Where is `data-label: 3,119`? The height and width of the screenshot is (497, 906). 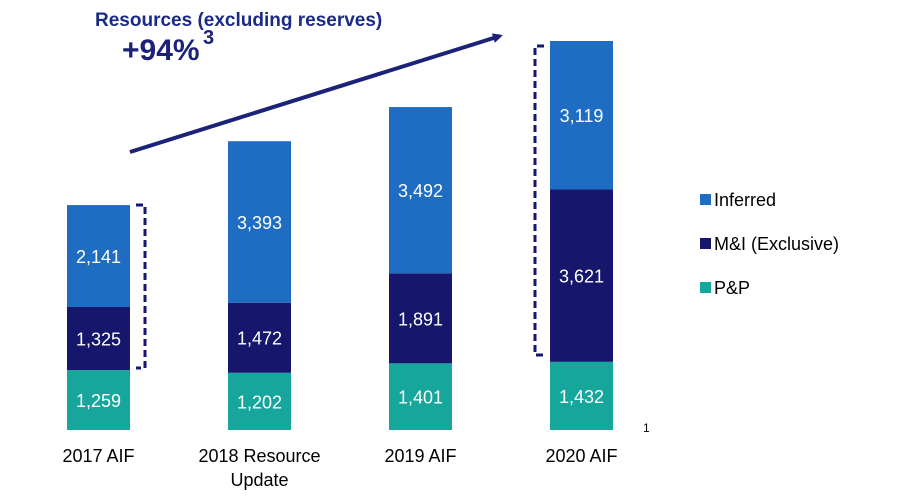 data-label: 3,119 is located at coordinates (582, 116).